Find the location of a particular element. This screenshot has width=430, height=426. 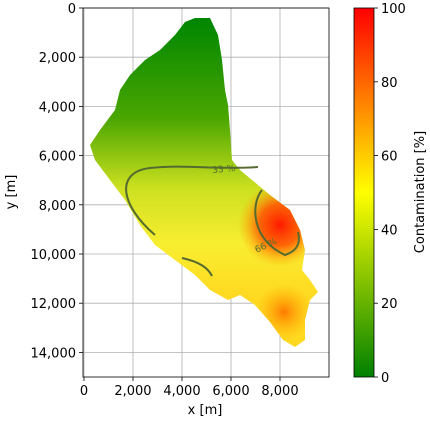

y-axis-label: y [m] is located at coordinates (11, 192).